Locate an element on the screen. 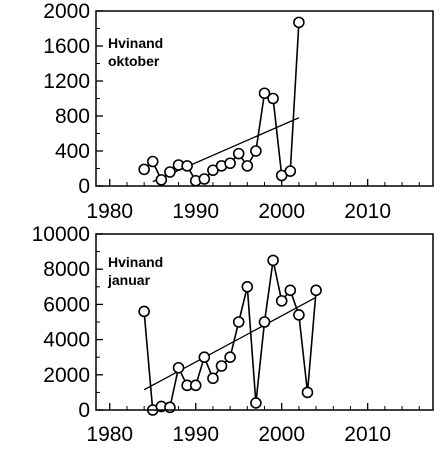  y-tick-label: 400 is located at coordinates (72, 151).